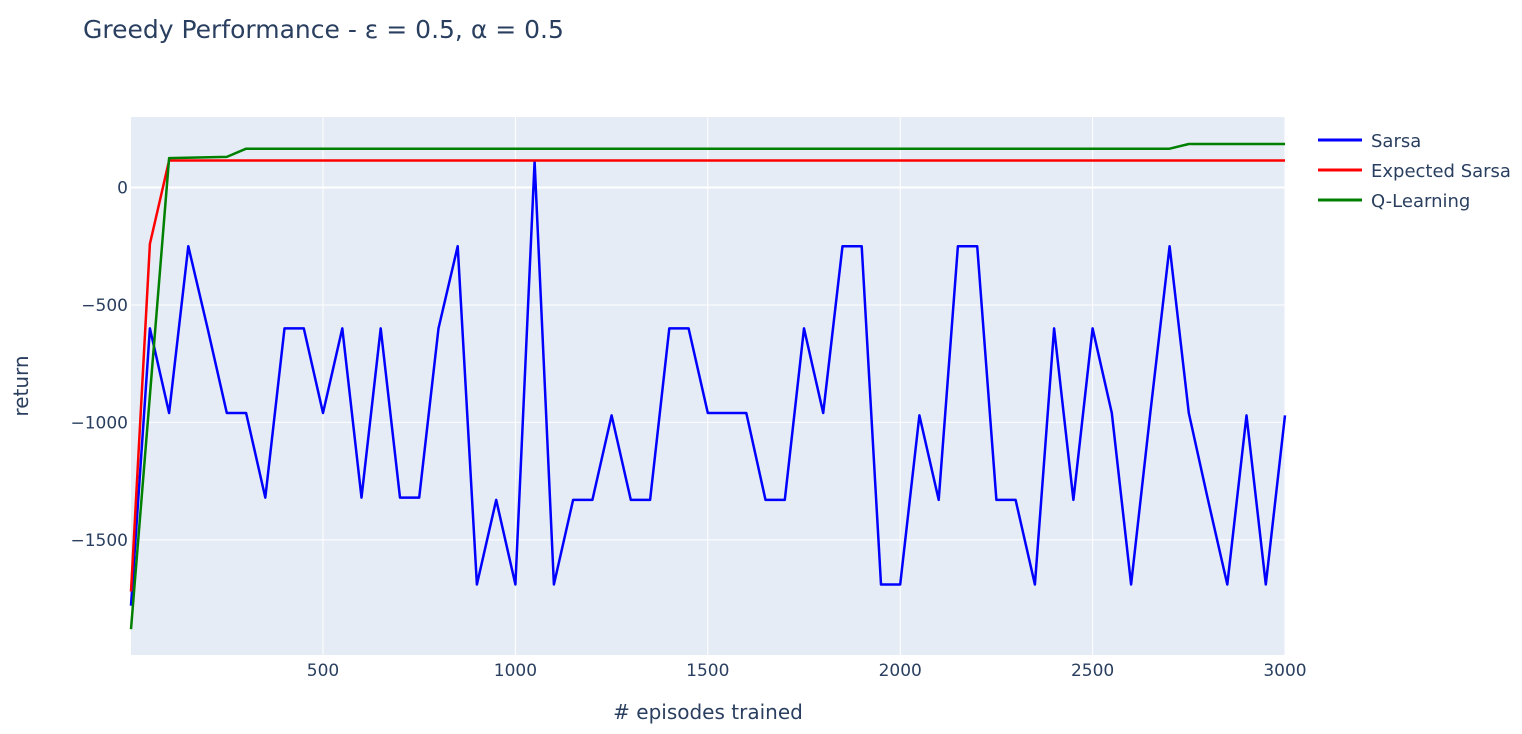  What do you see at coordinates (807, 671) in the screenshot?
I see `x-axis-ticks: 500 1000 1500 2000 2500 3000` at bounding box center [807, 671].